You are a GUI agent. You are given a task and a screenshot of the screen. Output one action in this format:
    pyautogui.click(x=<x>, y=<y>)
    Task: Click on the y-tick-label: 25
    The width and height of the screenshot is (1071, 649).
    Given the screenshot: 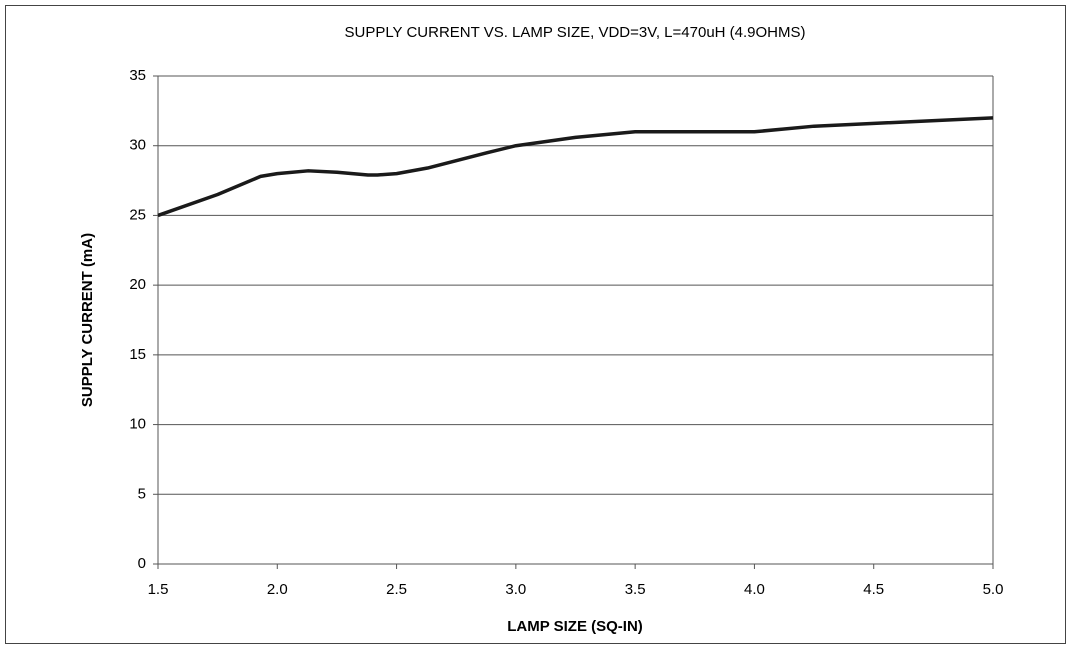 What is the action you would take?
    pyautogui.click(x=137, y=214)
    